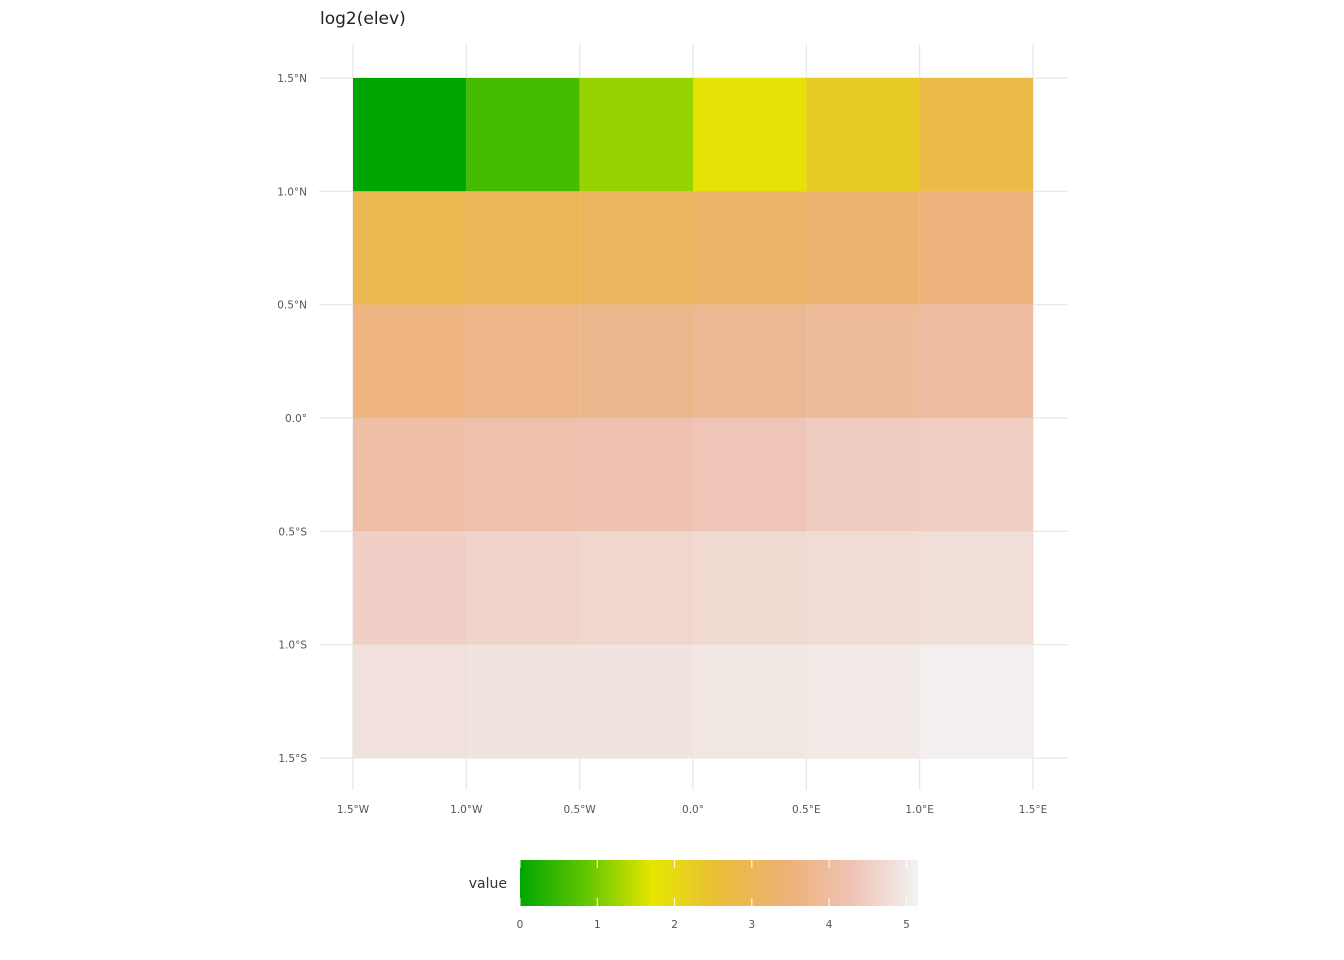  What do you see at coordinates (520, 925) in the screenshot?
I see `colorbar-tick-label: 0` at bounding box center [520, 925].